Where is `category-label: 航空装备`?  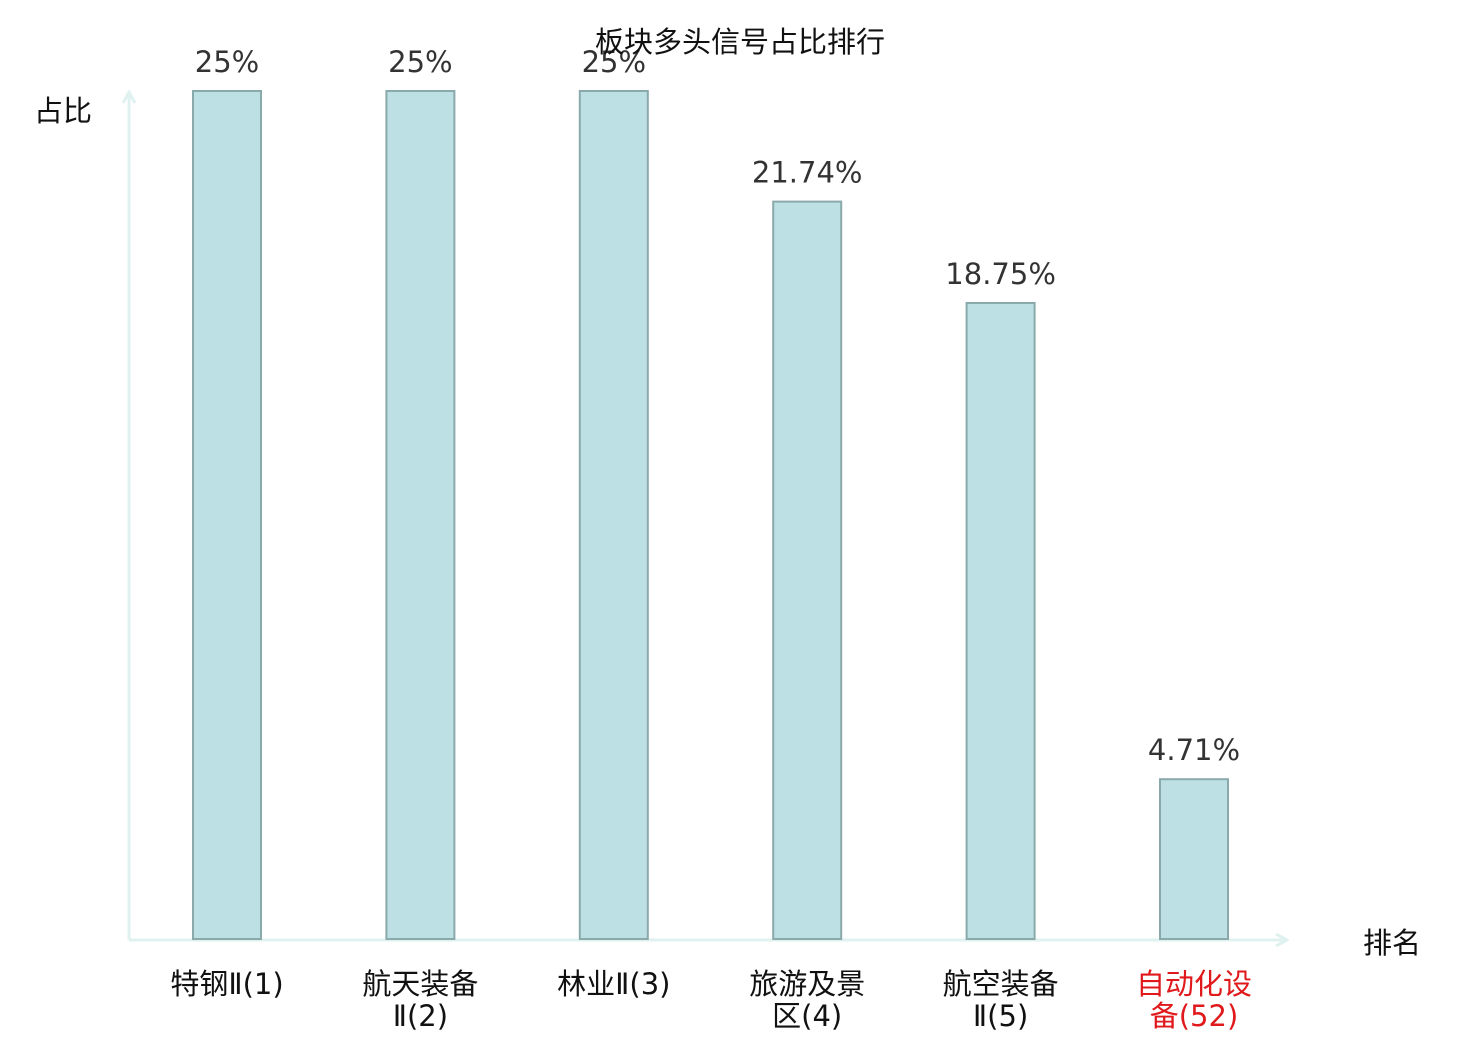
category-label: 航空装备 is located at coordinates (1001, 984).